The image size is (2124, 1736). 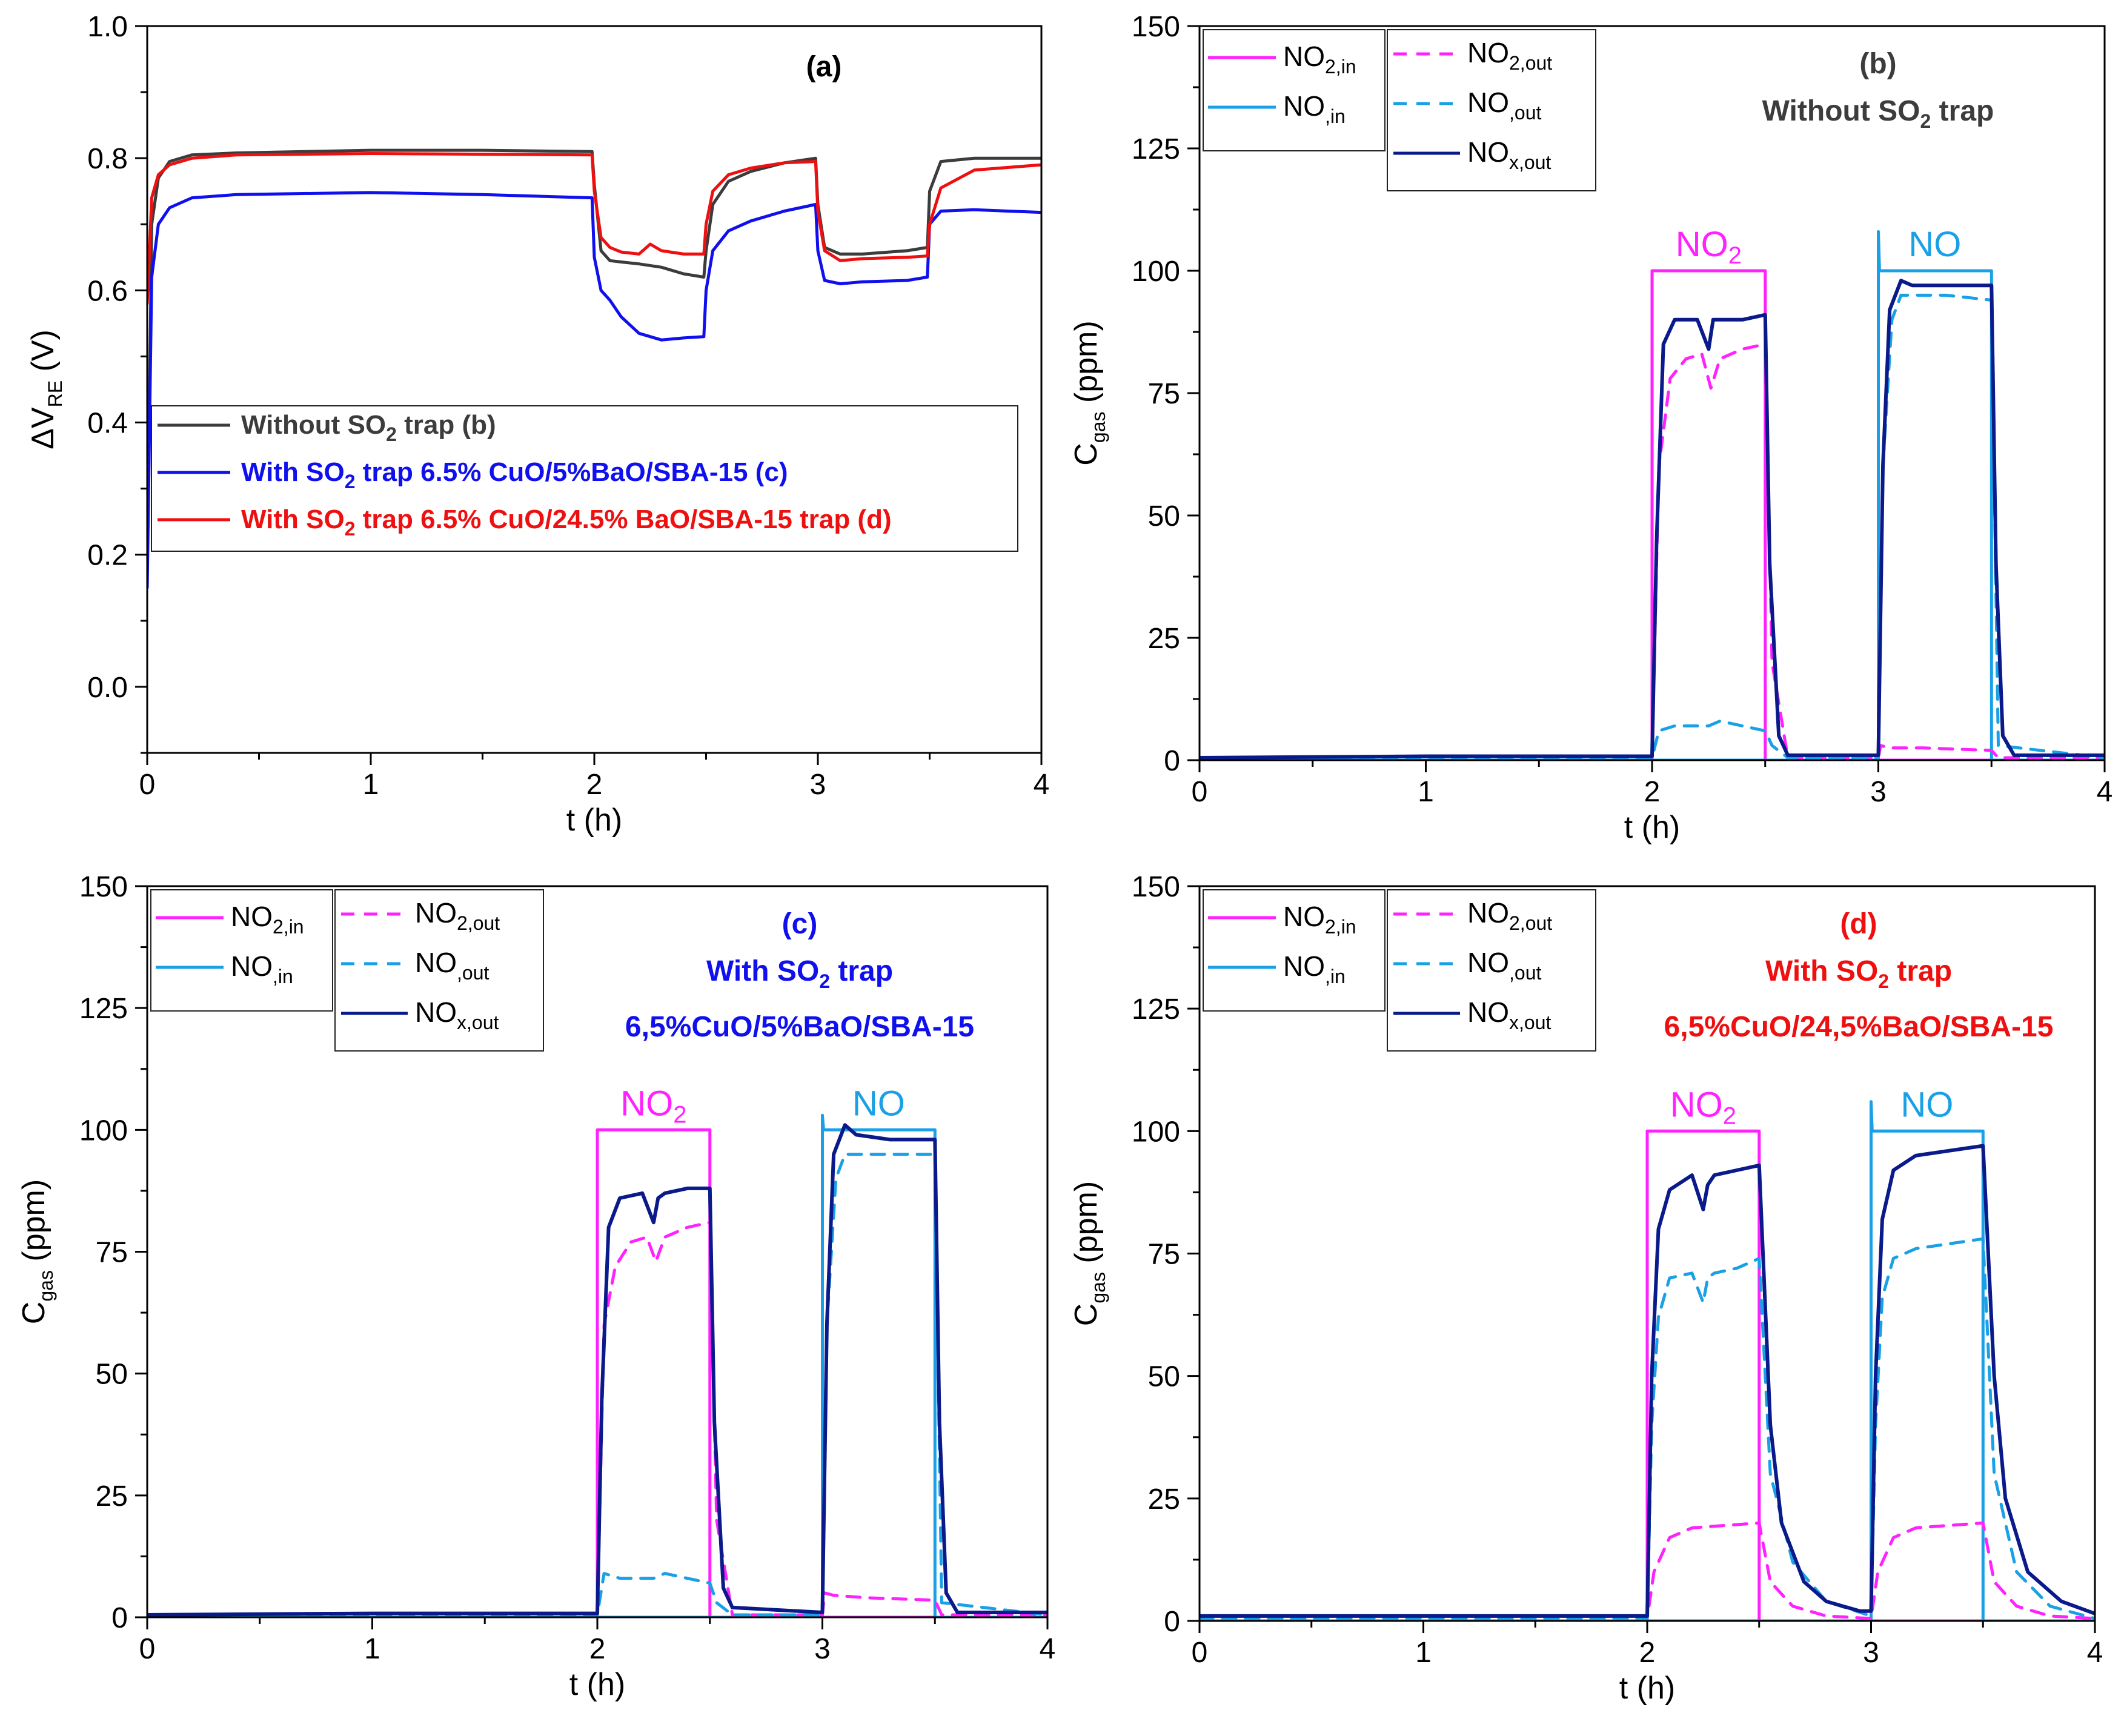 What do you see at coordinates (1530, 162) in the screenshot?
I see `legend-label-sub: x,out` at bounding box center [1530, 162].